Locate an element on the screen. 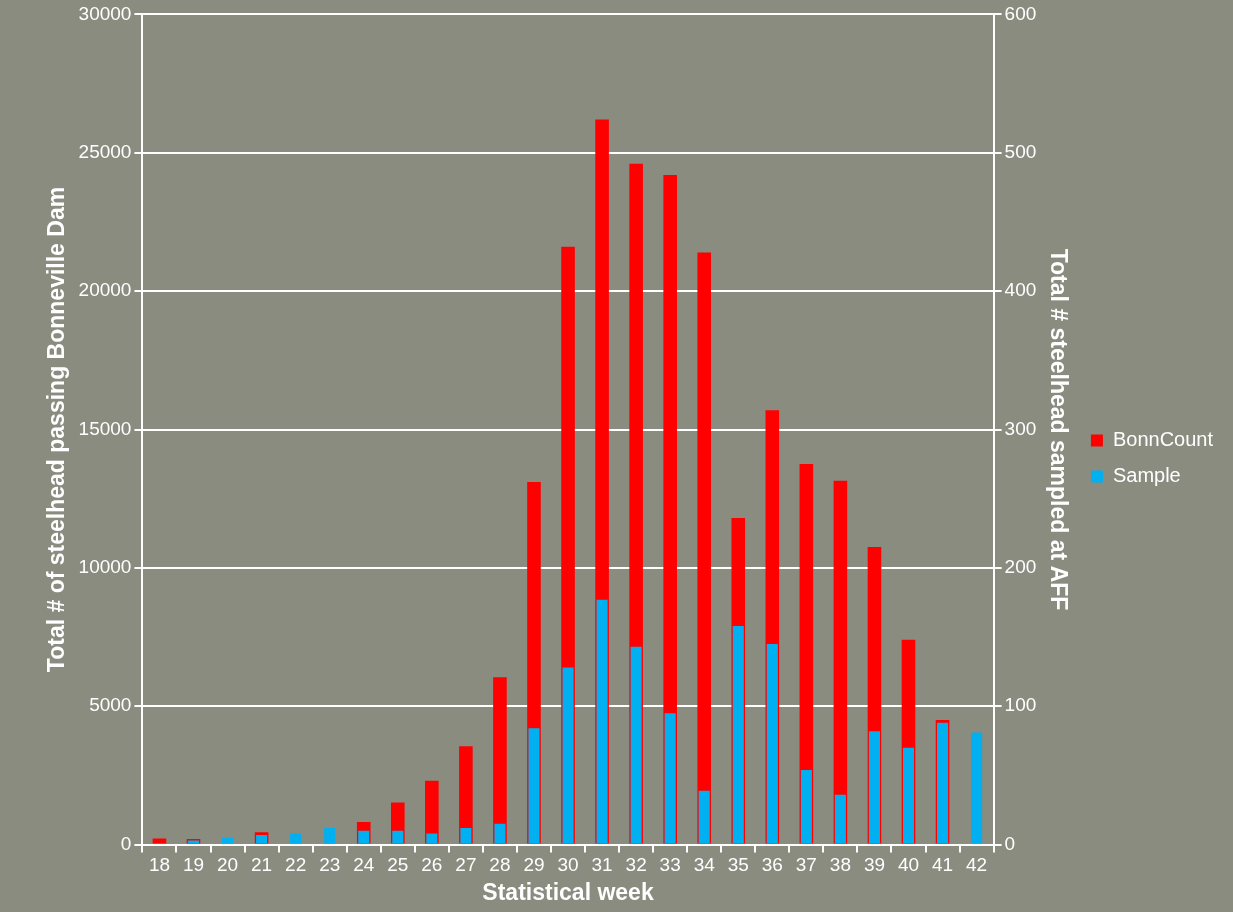 This screenshot has width=1233, height=912. y-tick-label: 15000 is located at coordinates (105, 428).